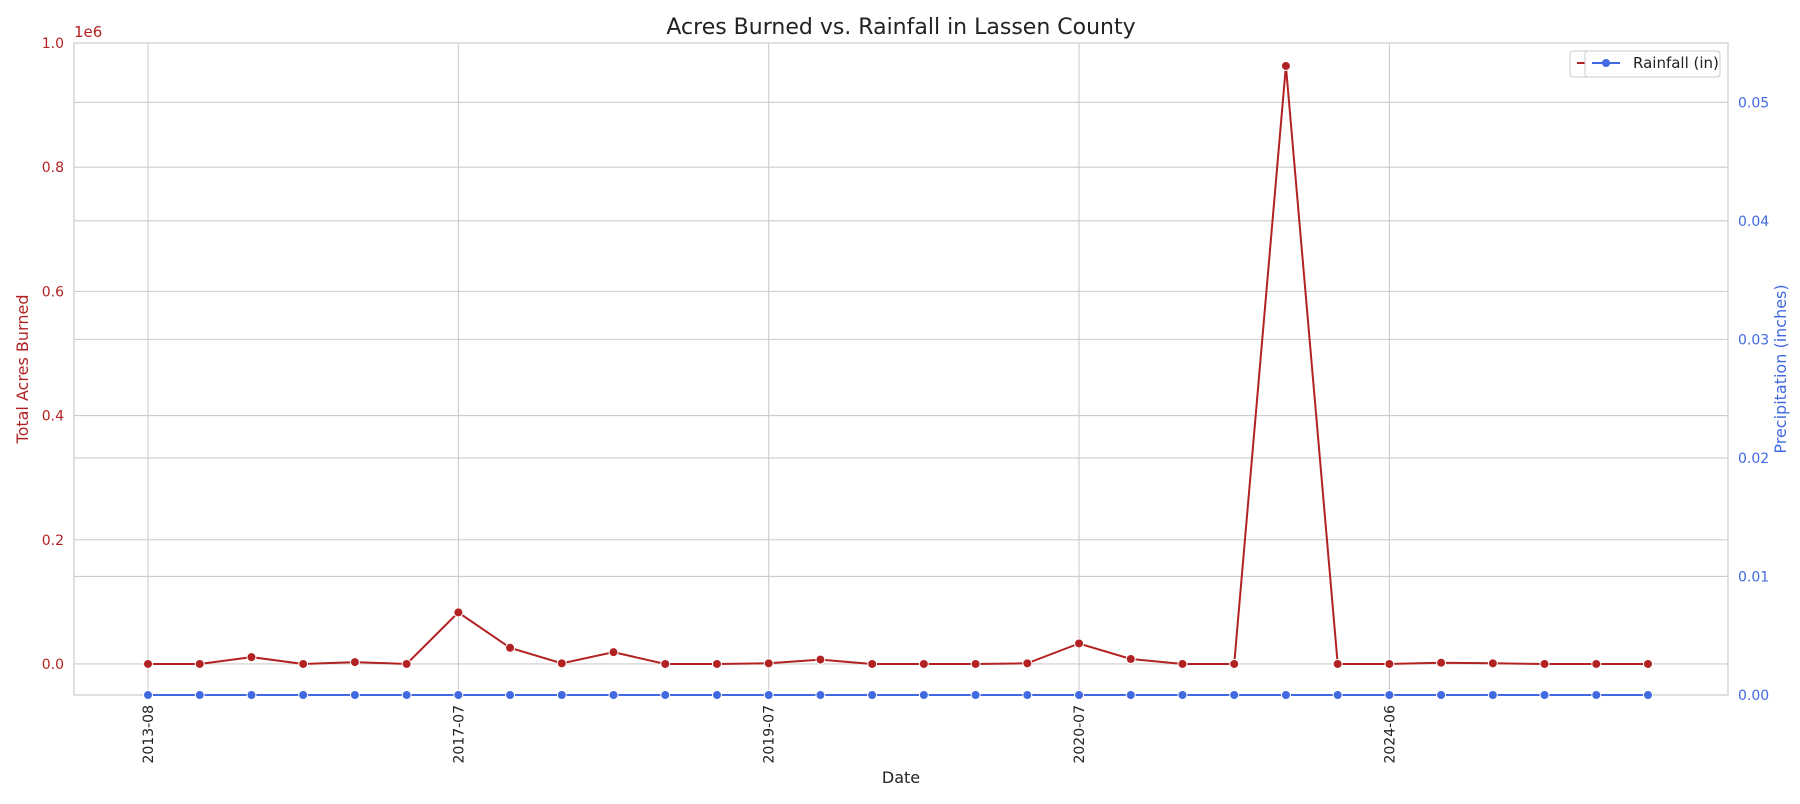 This screenshot has height=804, width=1800. What do you see at coordinates (1780, 368) in the screenshot?
I see `right-y-axis-label: Precipitation (inches)` at bounding box center [1780, 368].